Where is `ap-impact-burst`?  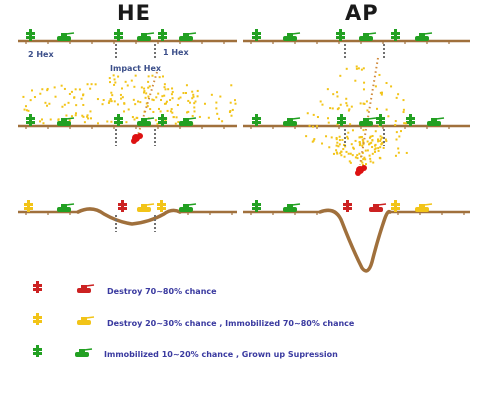 ap-impact-burst is located at coordinates (361, 170).